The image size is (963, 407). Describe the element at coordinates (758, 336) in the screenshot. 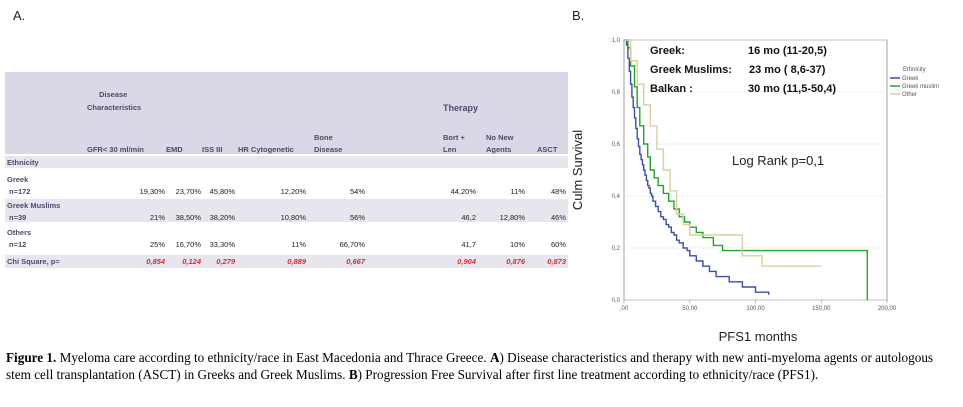

I see `x-axis-label: PFS1 months` at that location.